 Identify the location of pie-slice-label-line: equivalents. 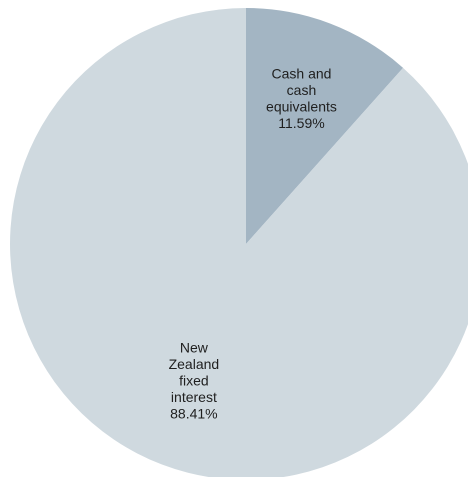
(301, 107).